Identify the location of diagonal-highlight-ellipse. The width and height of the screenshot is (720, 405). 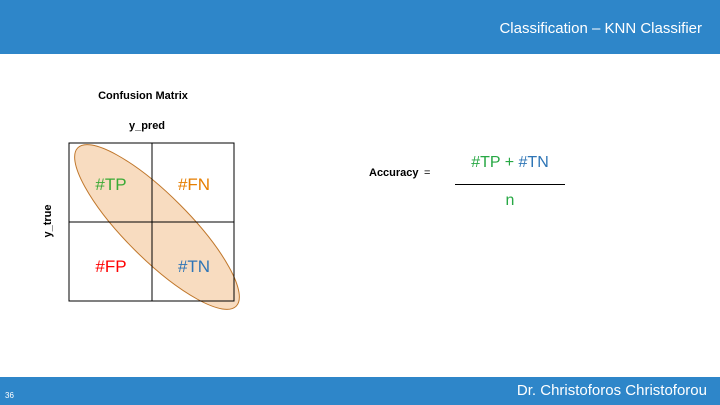
(157, 227).